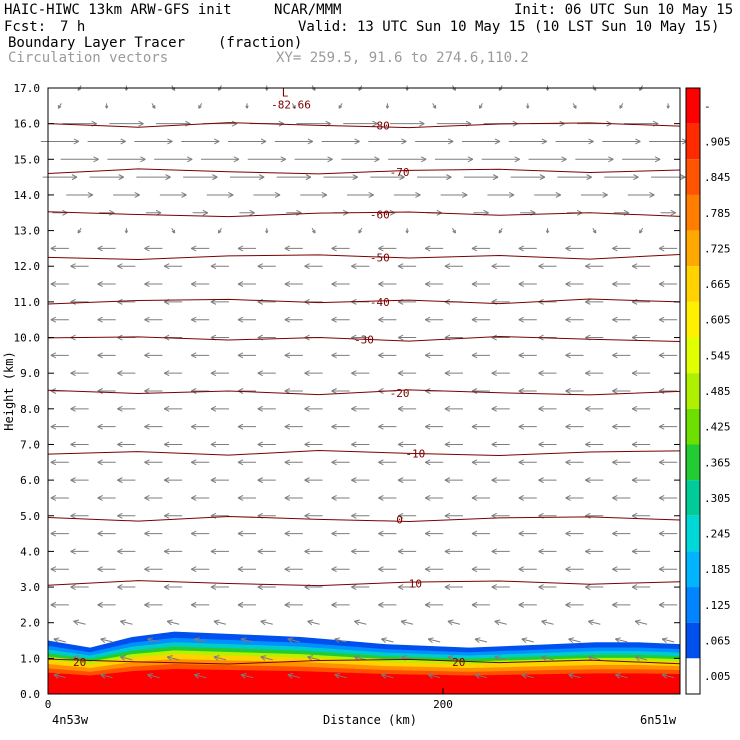  What do you see at coordinates (73, 27) in the screenshot?
I see `fcst-value: 7 h` at bounding box center [73, 27].